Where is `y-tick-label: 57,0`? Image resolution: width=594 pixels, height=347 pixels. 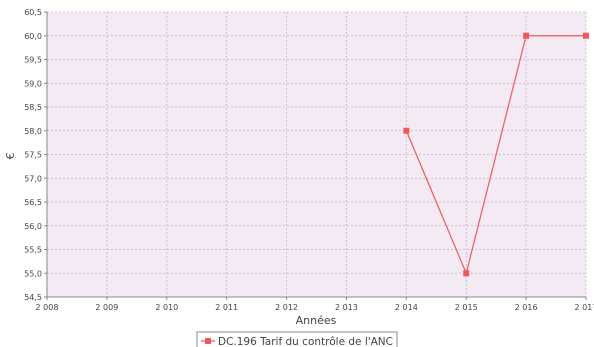 y-tick-label: 57,0 is located at coordinates (33, 178).